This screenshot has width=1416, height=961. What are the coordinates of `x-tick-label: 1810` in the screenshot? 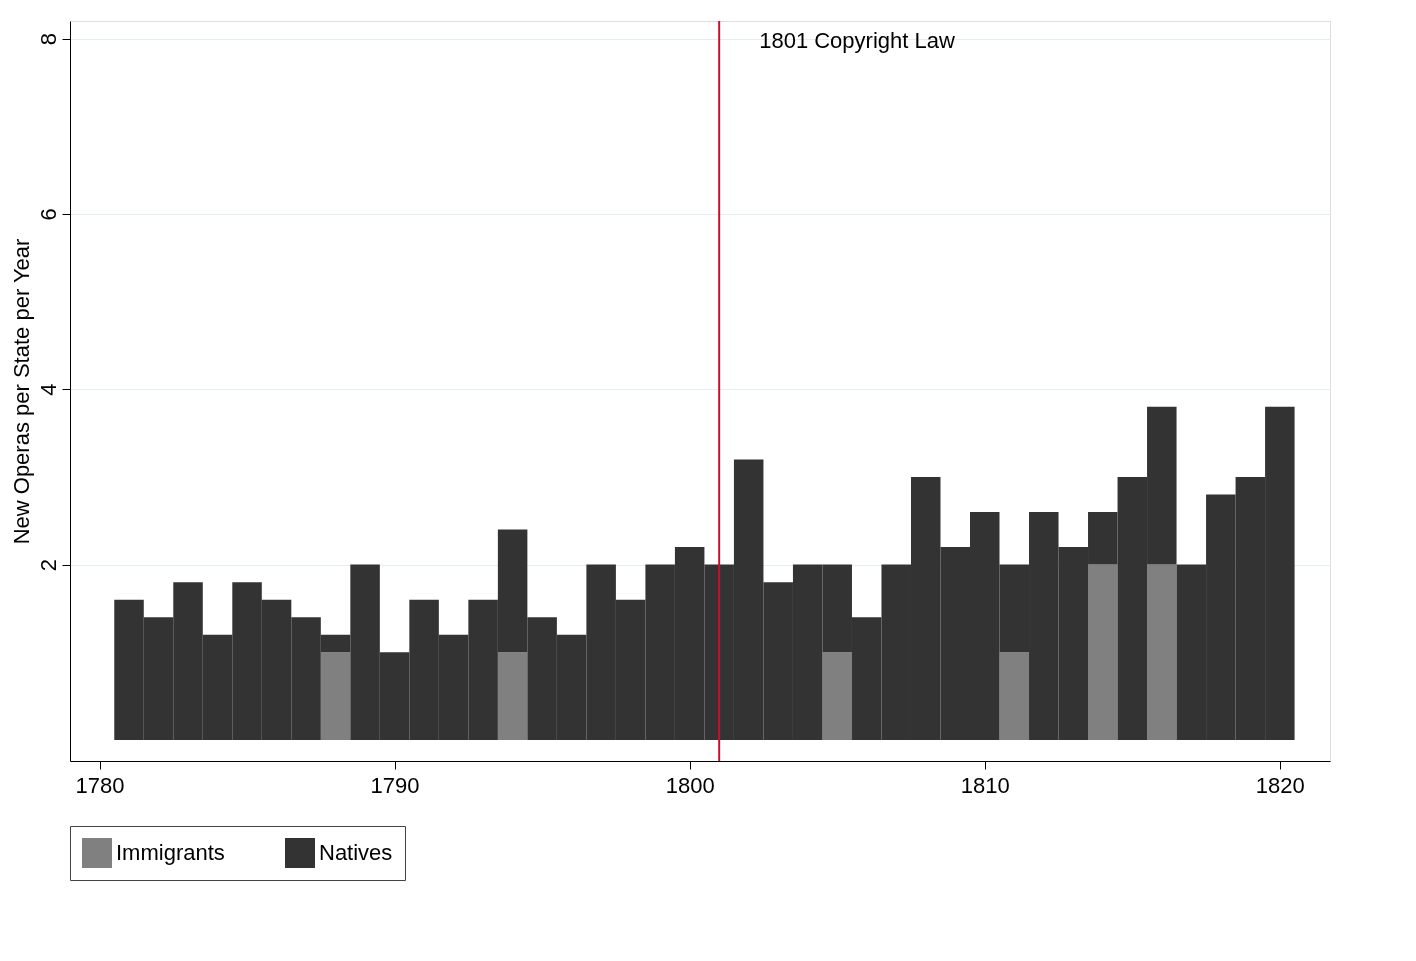 It's located at (985, 785).